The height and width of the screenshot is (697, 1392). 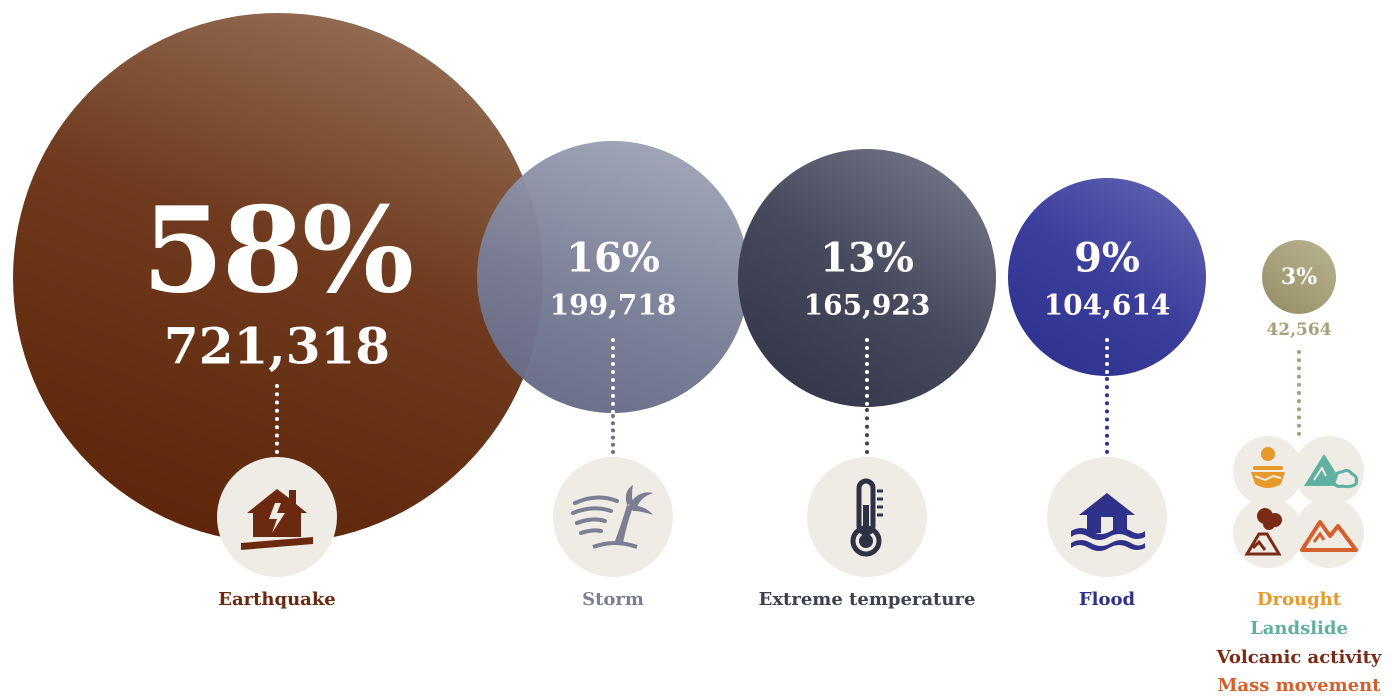 I want to click on label-drought: Drought, so click(x=1299, y=599).